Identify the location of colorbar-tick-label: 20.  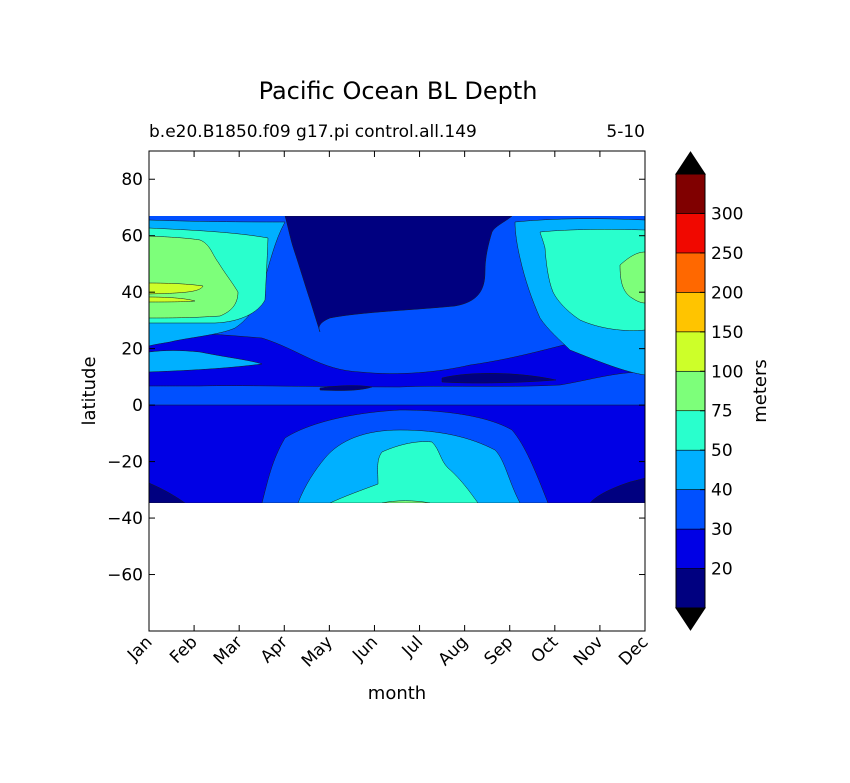
(722, 570).